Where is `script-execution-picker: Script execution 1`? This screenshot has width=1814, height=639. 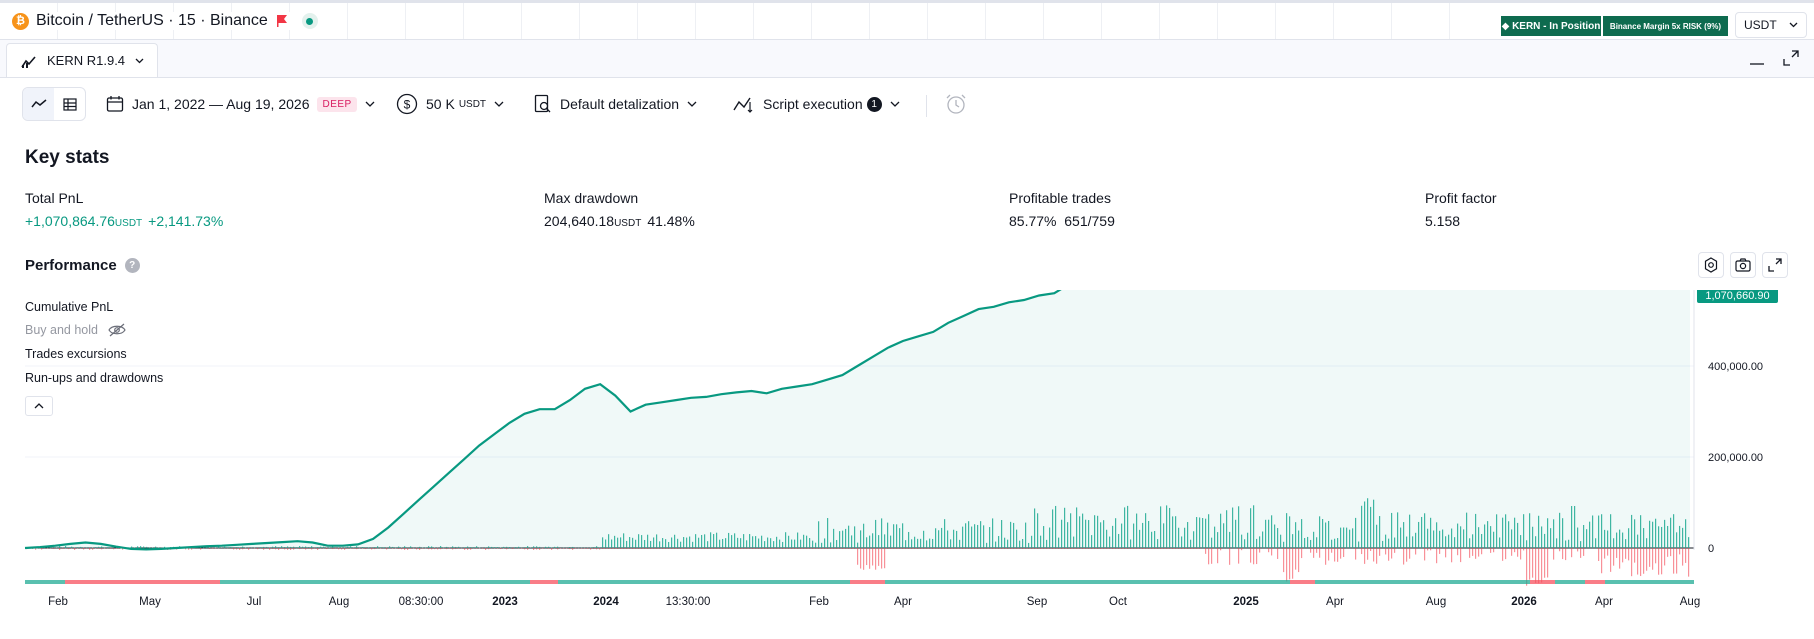
script-execution-picker: Script execution 1 is located at coordinates (816, 104).